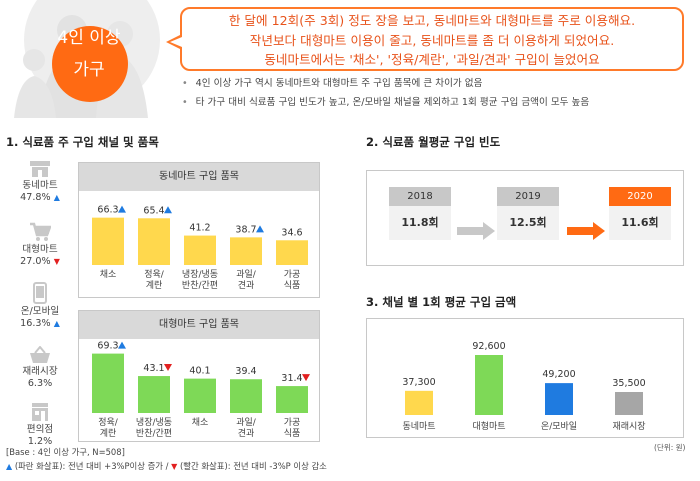  What do you see at coordinates (199, 325) in the screenshot?
I see `large-mart-panel-title: 대형마트 구입 품목` at bounding box center [199, 325].